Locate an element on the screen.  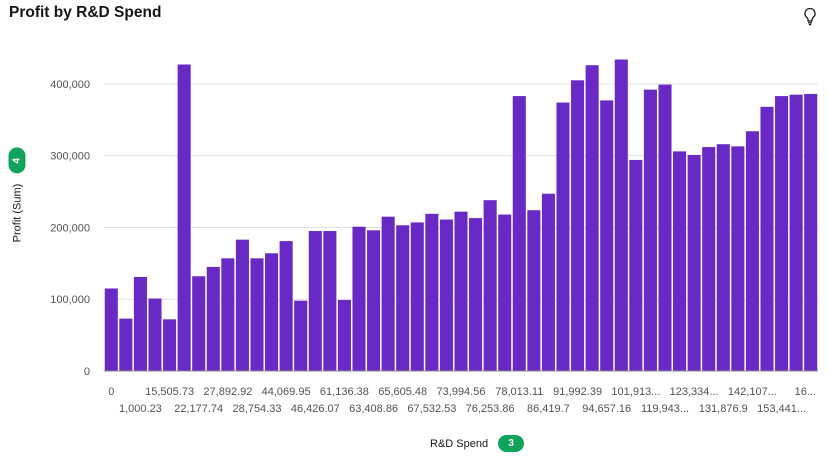
y-tick-label: 400,000 is located at coordinates (70, 85).